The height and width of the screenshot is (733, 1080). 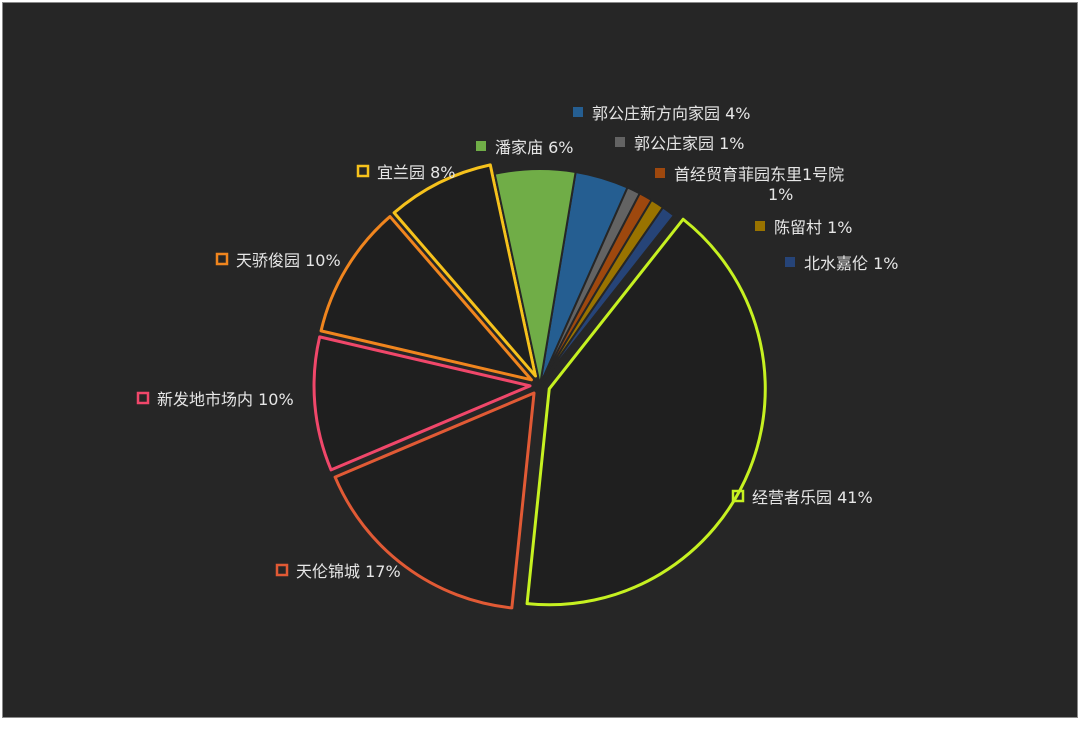 What do you see at coordinates (812, 497) in the screenshot?
I see `slice-label-5: 经营者乐园 41%` at bounding box center [812, 497].